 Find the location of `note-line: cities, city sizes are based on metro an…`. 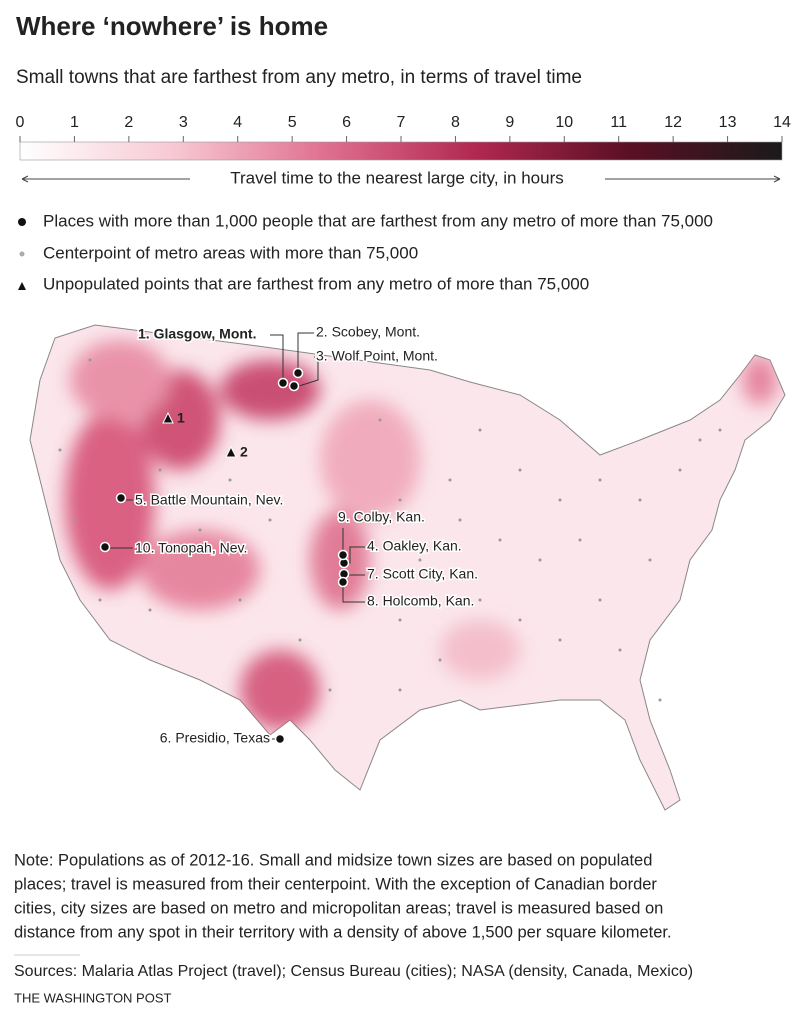

note-line: cities, city sizes are based on metro an… is located at coordinates (338, 908).